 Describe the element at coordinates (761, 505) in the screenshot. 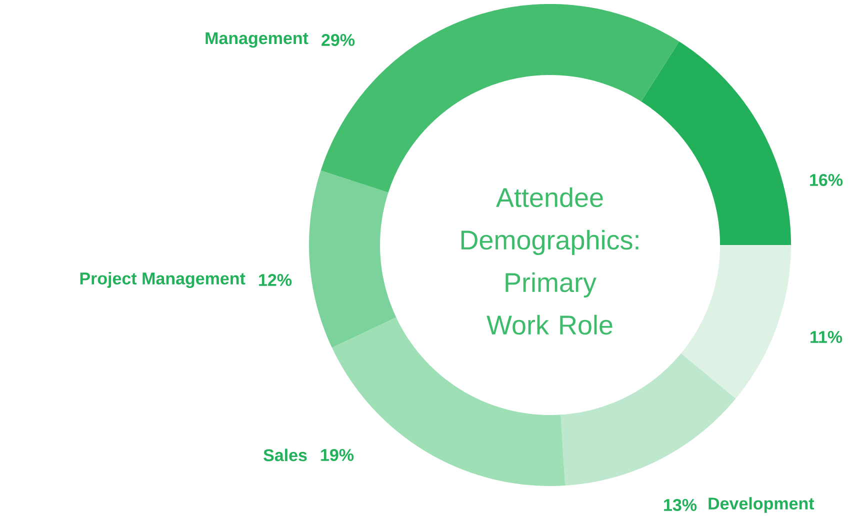

I see `slice-label: Development` at that location.